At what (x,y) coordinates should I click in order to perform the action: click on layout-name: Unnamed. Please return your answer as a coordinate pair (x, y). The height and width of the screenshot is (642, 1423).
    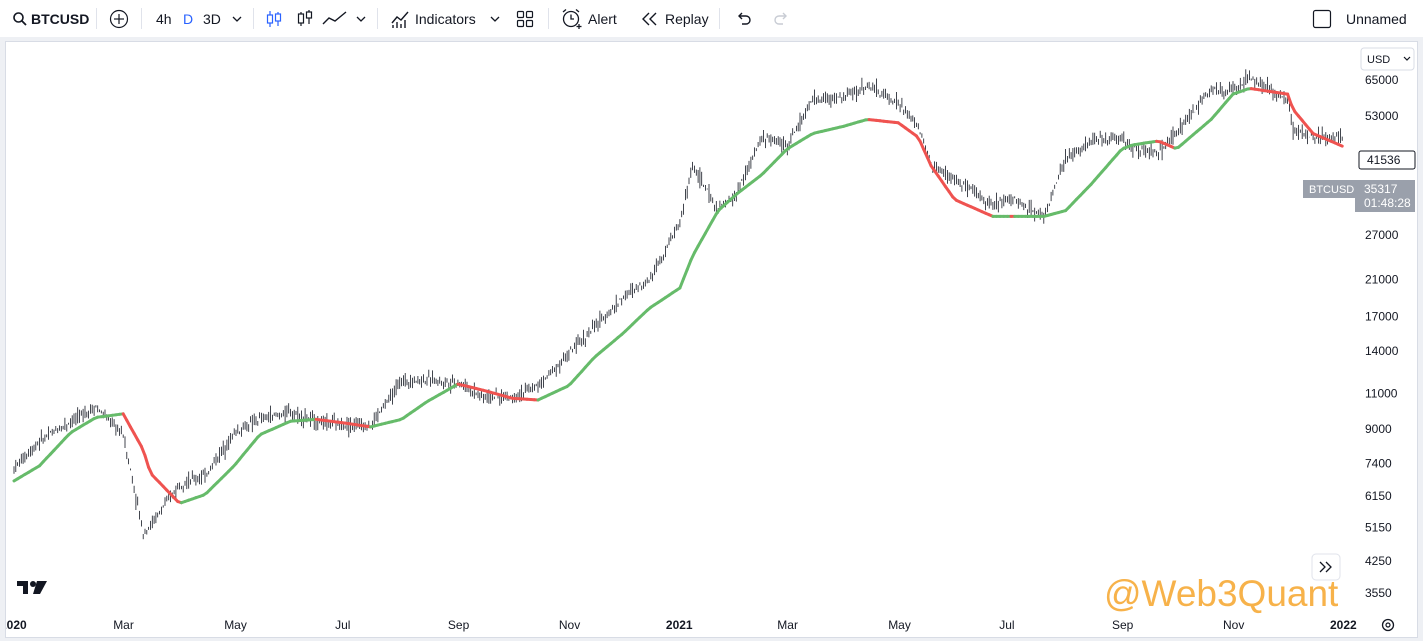
    Looking at the image, I should click on (1376, 19).